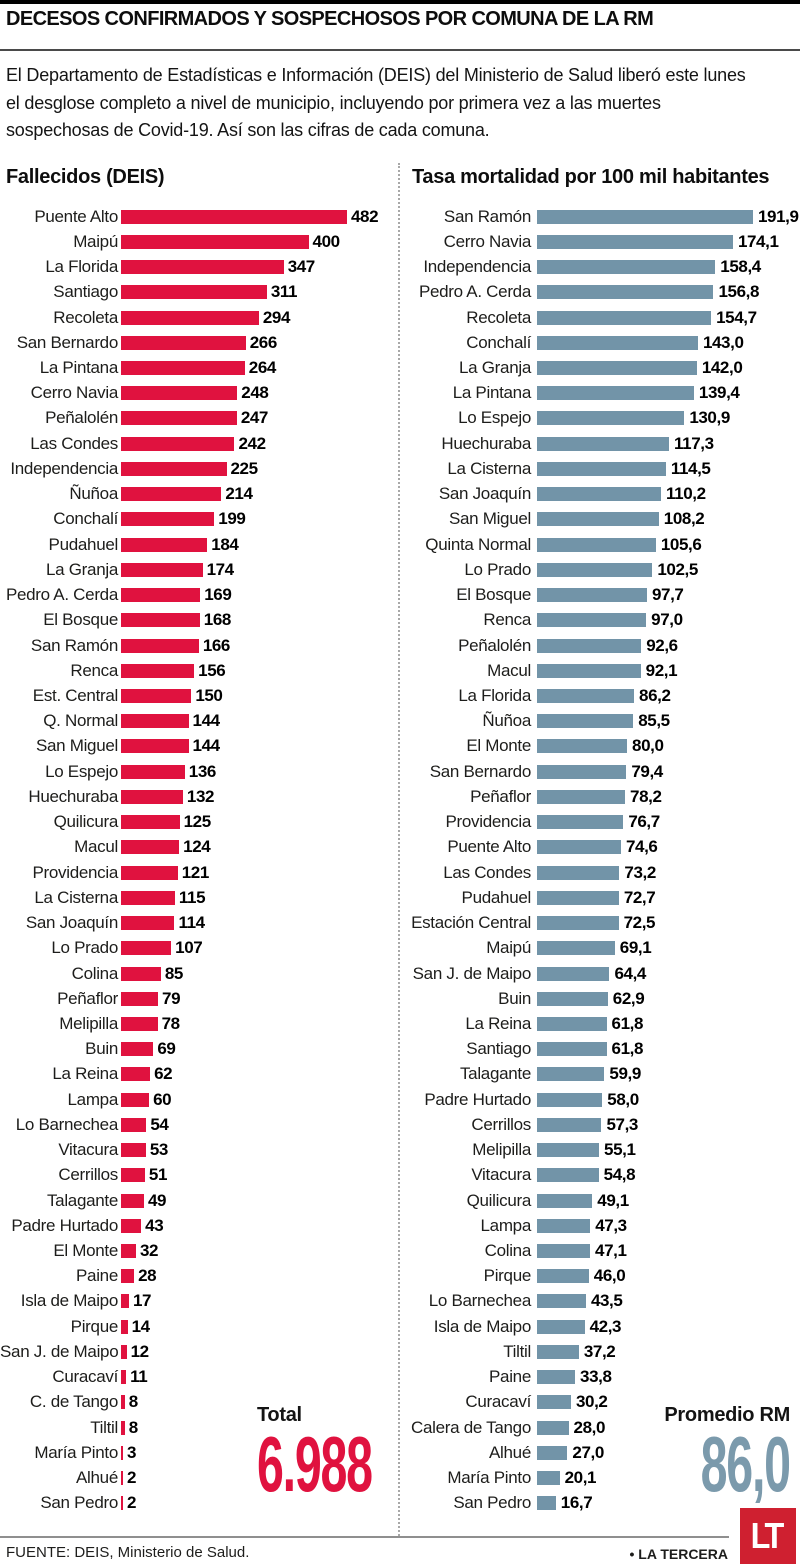 This screenshot has width=800, height=1567. What do you see at coordinates (74, 645) in the screenshot?
I see `commune-label: San Ramón` at bounding box center [74, 645].